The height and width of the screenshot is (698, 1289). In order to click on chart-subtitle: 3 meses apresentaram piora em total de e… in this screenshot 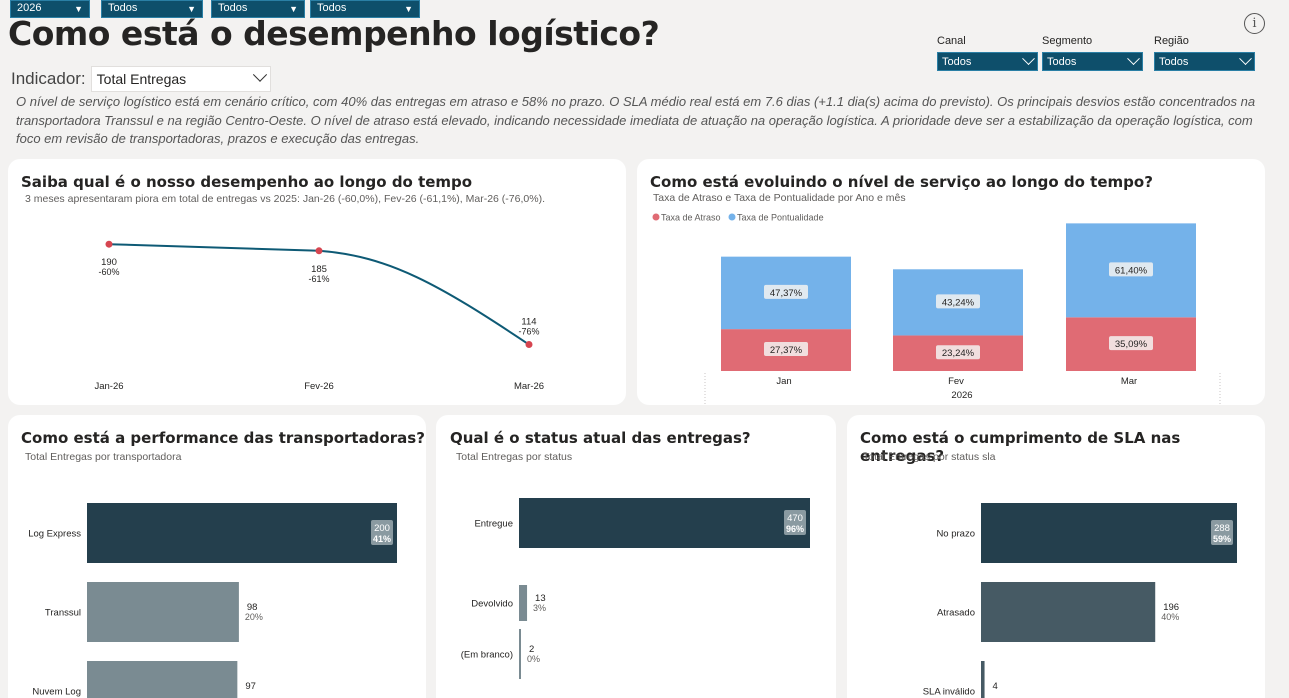, I will do `click(285, 199)`.